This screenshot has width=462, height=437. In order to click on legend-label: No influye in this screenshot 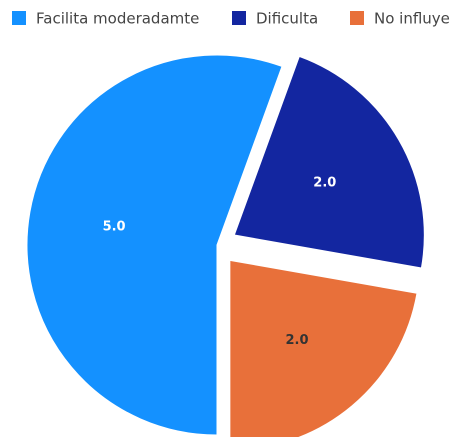, I will do `click(412, 19)`.